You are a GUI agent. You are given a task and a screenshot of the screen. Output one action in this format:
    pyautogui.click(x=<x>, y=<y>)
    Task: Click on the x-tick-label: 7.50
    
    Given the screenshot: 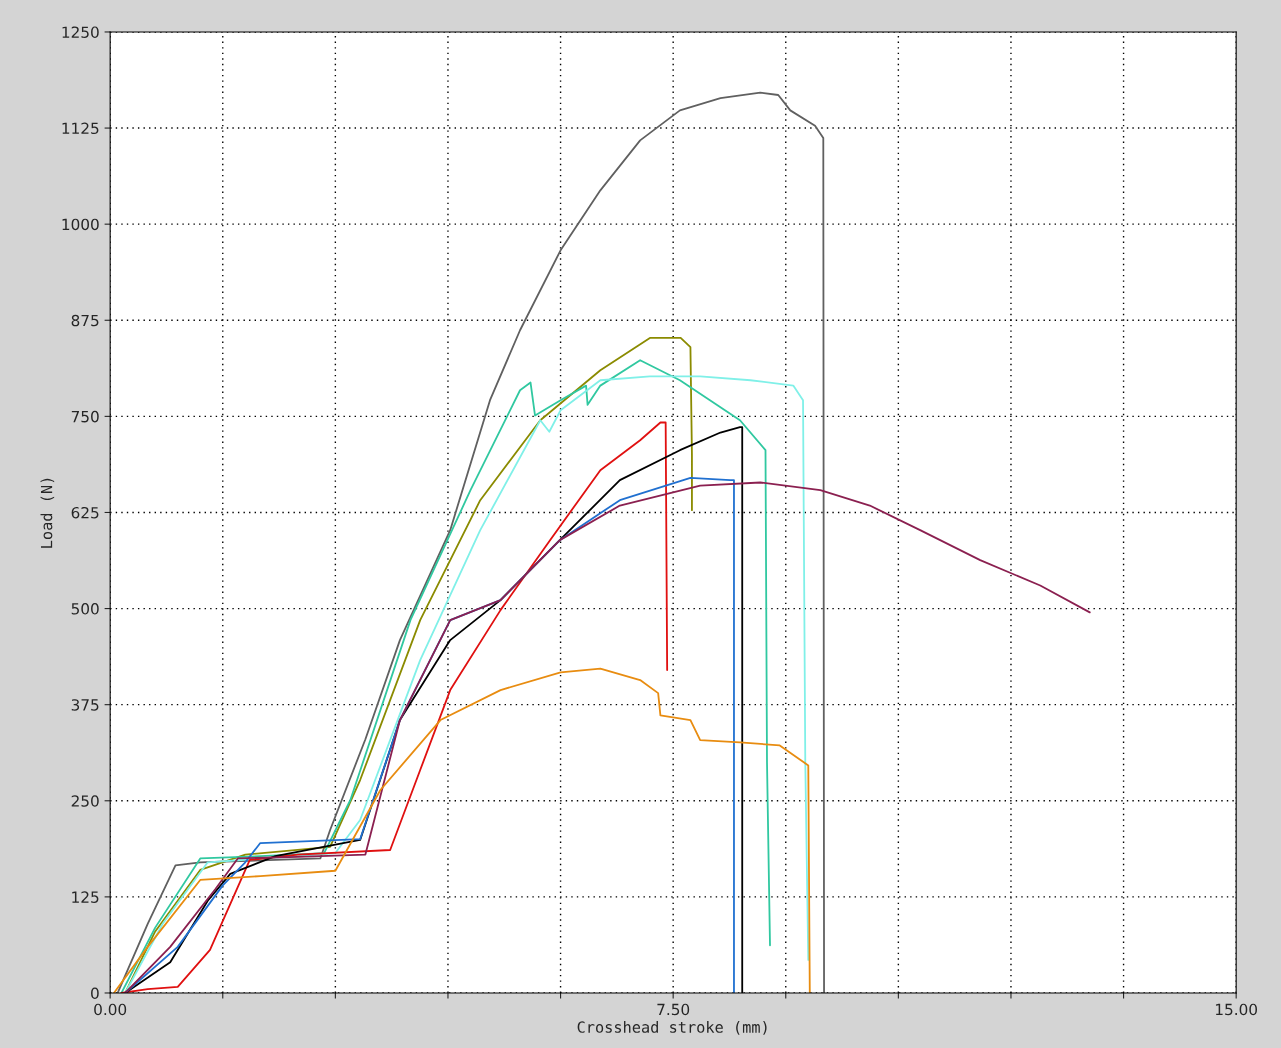 What is the action you would take?
    pyautogui.click(x=673, y=1009)
    